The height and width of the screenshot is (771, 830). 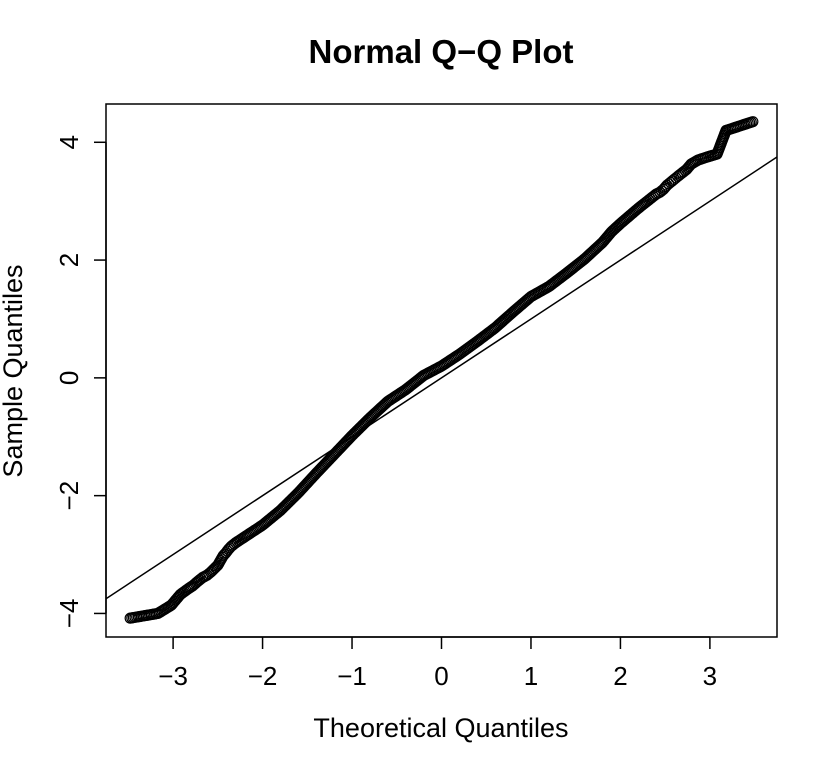 What do you see at coordinates (620, 676) in the screenshot?
I see `x-tick-label: 2` at bounding box center [620, 676].